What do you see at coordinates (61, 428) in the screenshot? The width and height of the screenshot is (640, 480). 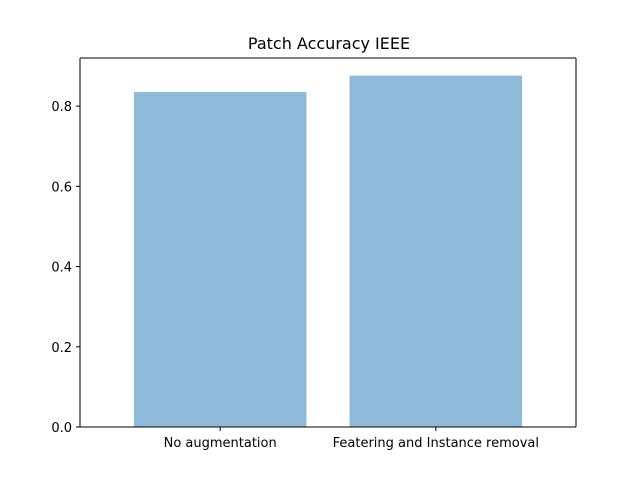 I see `y-tick-label: 0.0` at bounding box center [61, 428].